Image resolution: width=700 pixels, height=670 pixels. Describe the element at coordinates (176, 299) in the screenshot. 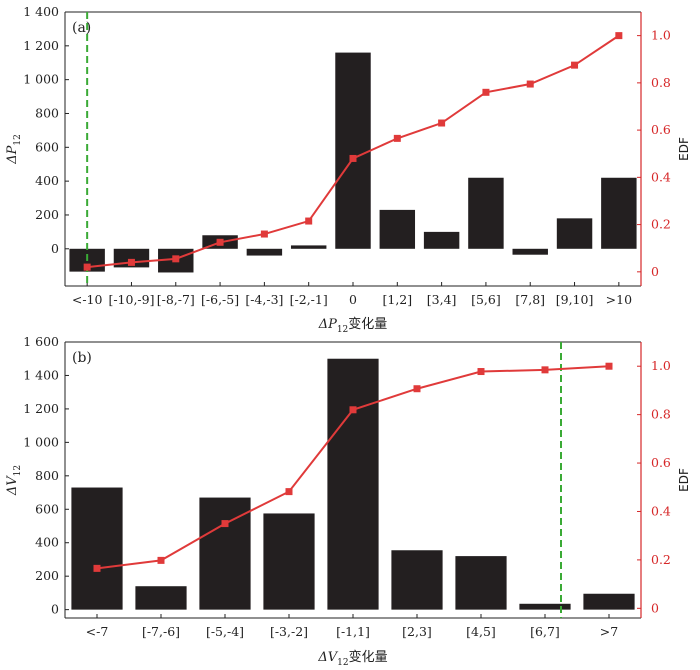

I see `x-tick-label: [-8,-7]` at that location.